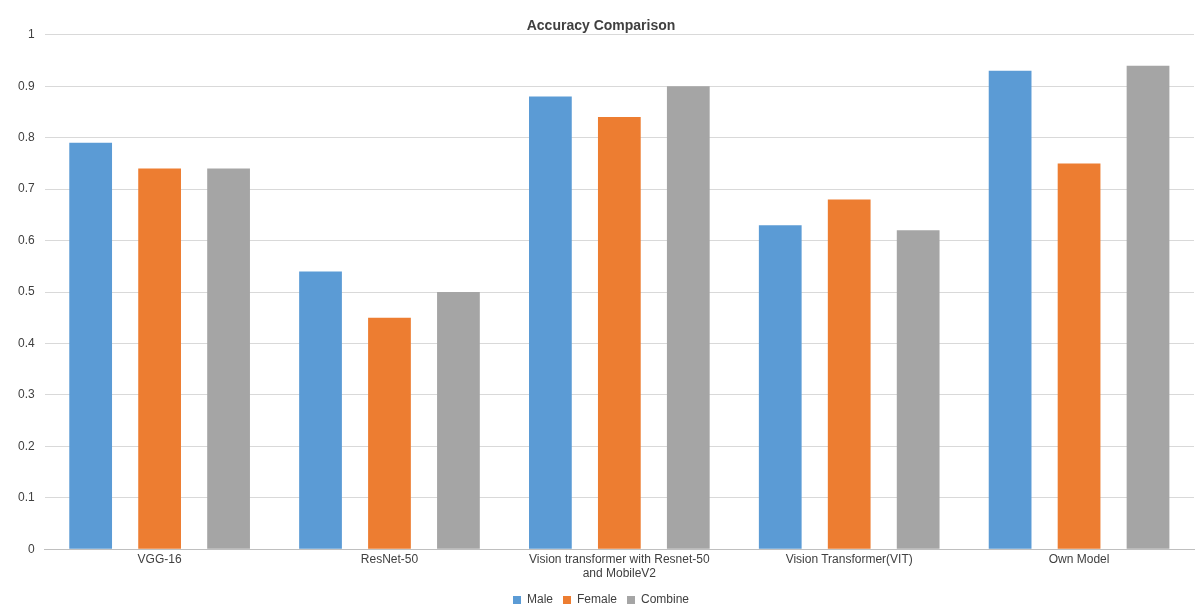 The image size is (1202, 616). Describe the element at coordinates (849, 558) in the screenshot. I see `x-tick-label: Vision Transformer(VIT)` at that location.